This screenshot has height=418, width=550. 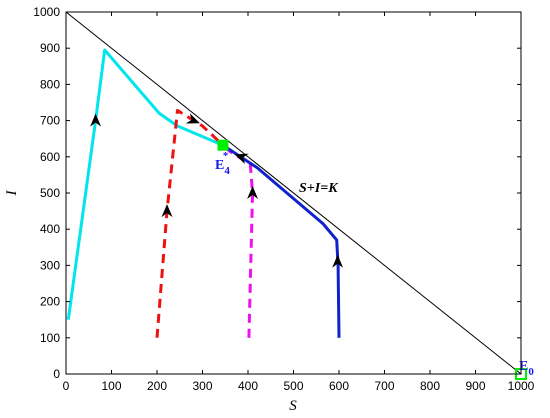 What do you see at coordinates (46, 12) in the screenshot?
I see `y-tick-label-10: 1000` at bounding box center [46, 12].